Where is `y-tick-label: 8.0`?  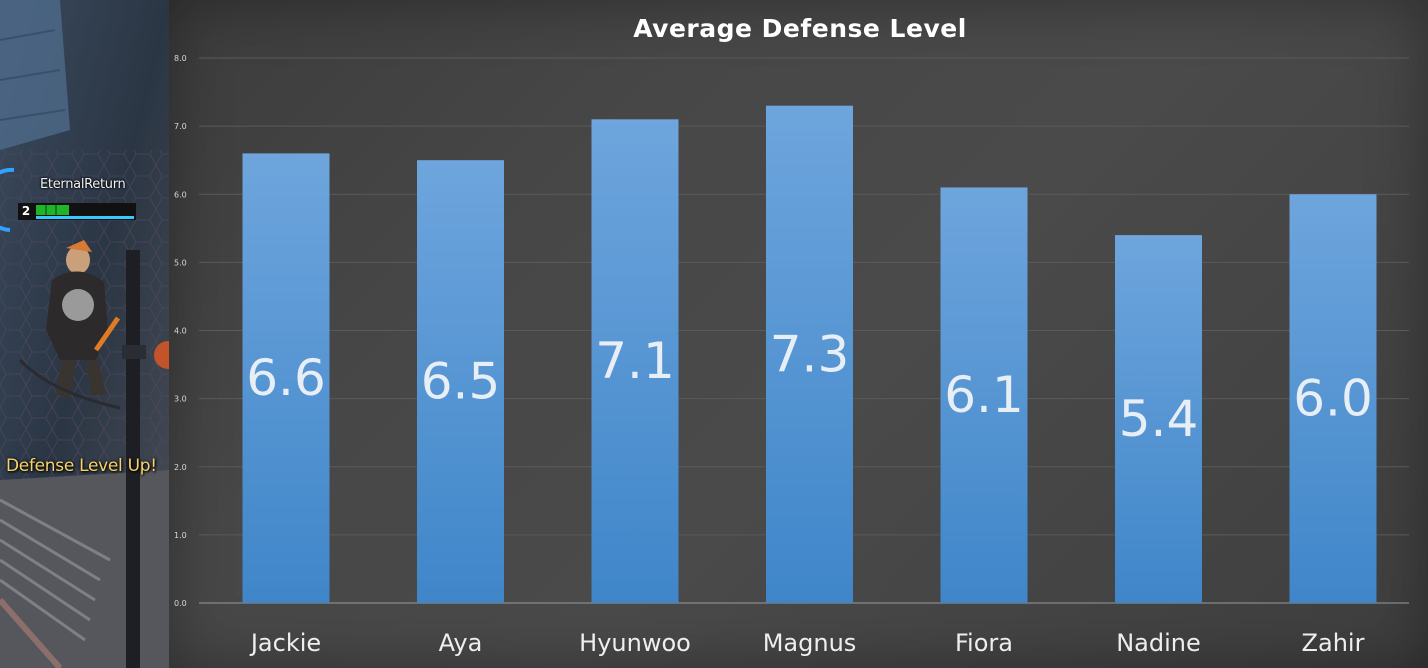 y-tick-label: 8.0 is located at coordinates (180, 58).